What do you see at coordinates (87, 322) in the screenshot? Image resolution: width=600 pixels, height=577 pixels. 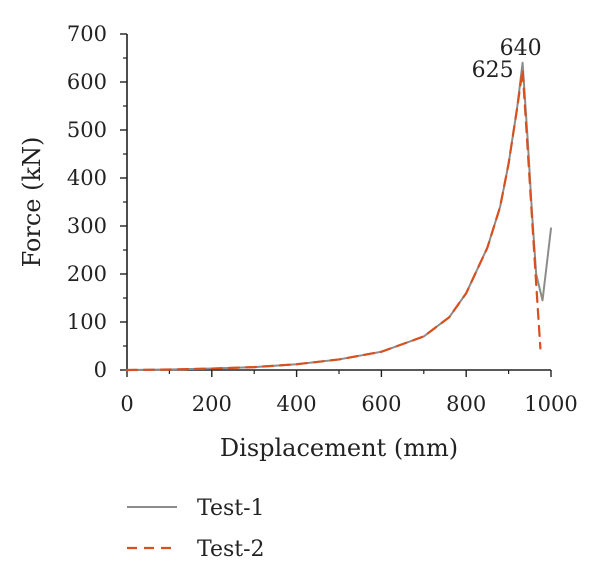 I see `y-tick-label: 100` at bounding box center [87, 322].